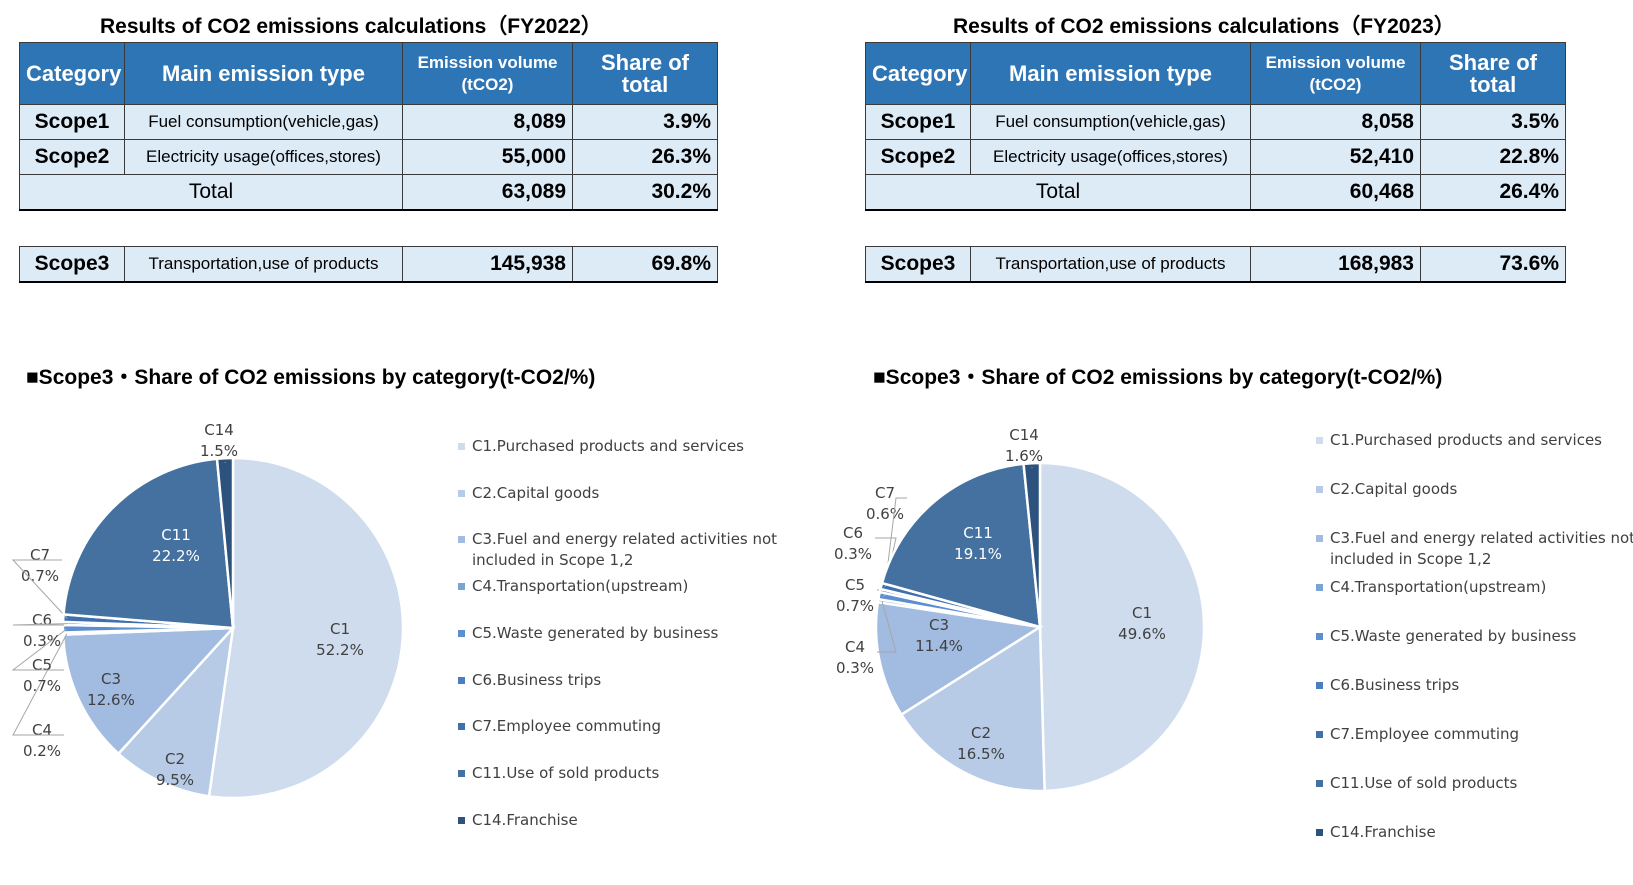 The height and width of the screenshot is (885, 1633). What do you see at coordinates (1142, 634) in the screenshot?
I see `slice-value-c1: 49.6%` at bounding box center [1142, 634].